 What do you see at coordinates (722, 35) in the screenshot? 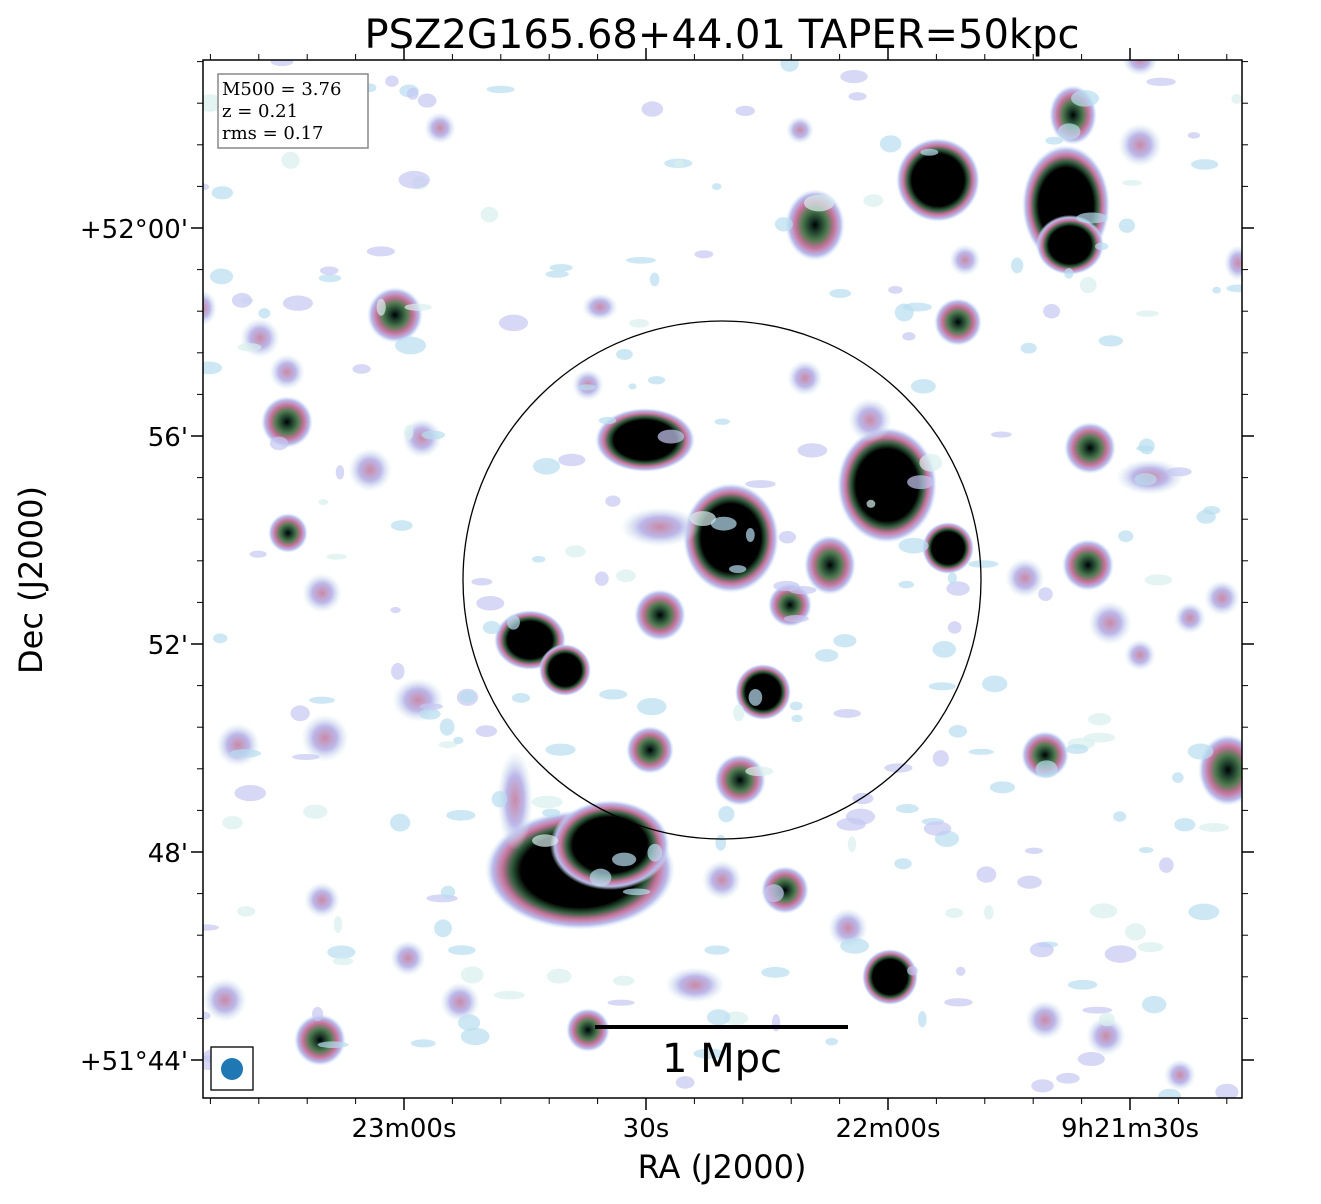
I see `title: PSZ2G165.68+44.01 TAPER=50kpc` at bounding box center [722, 35].